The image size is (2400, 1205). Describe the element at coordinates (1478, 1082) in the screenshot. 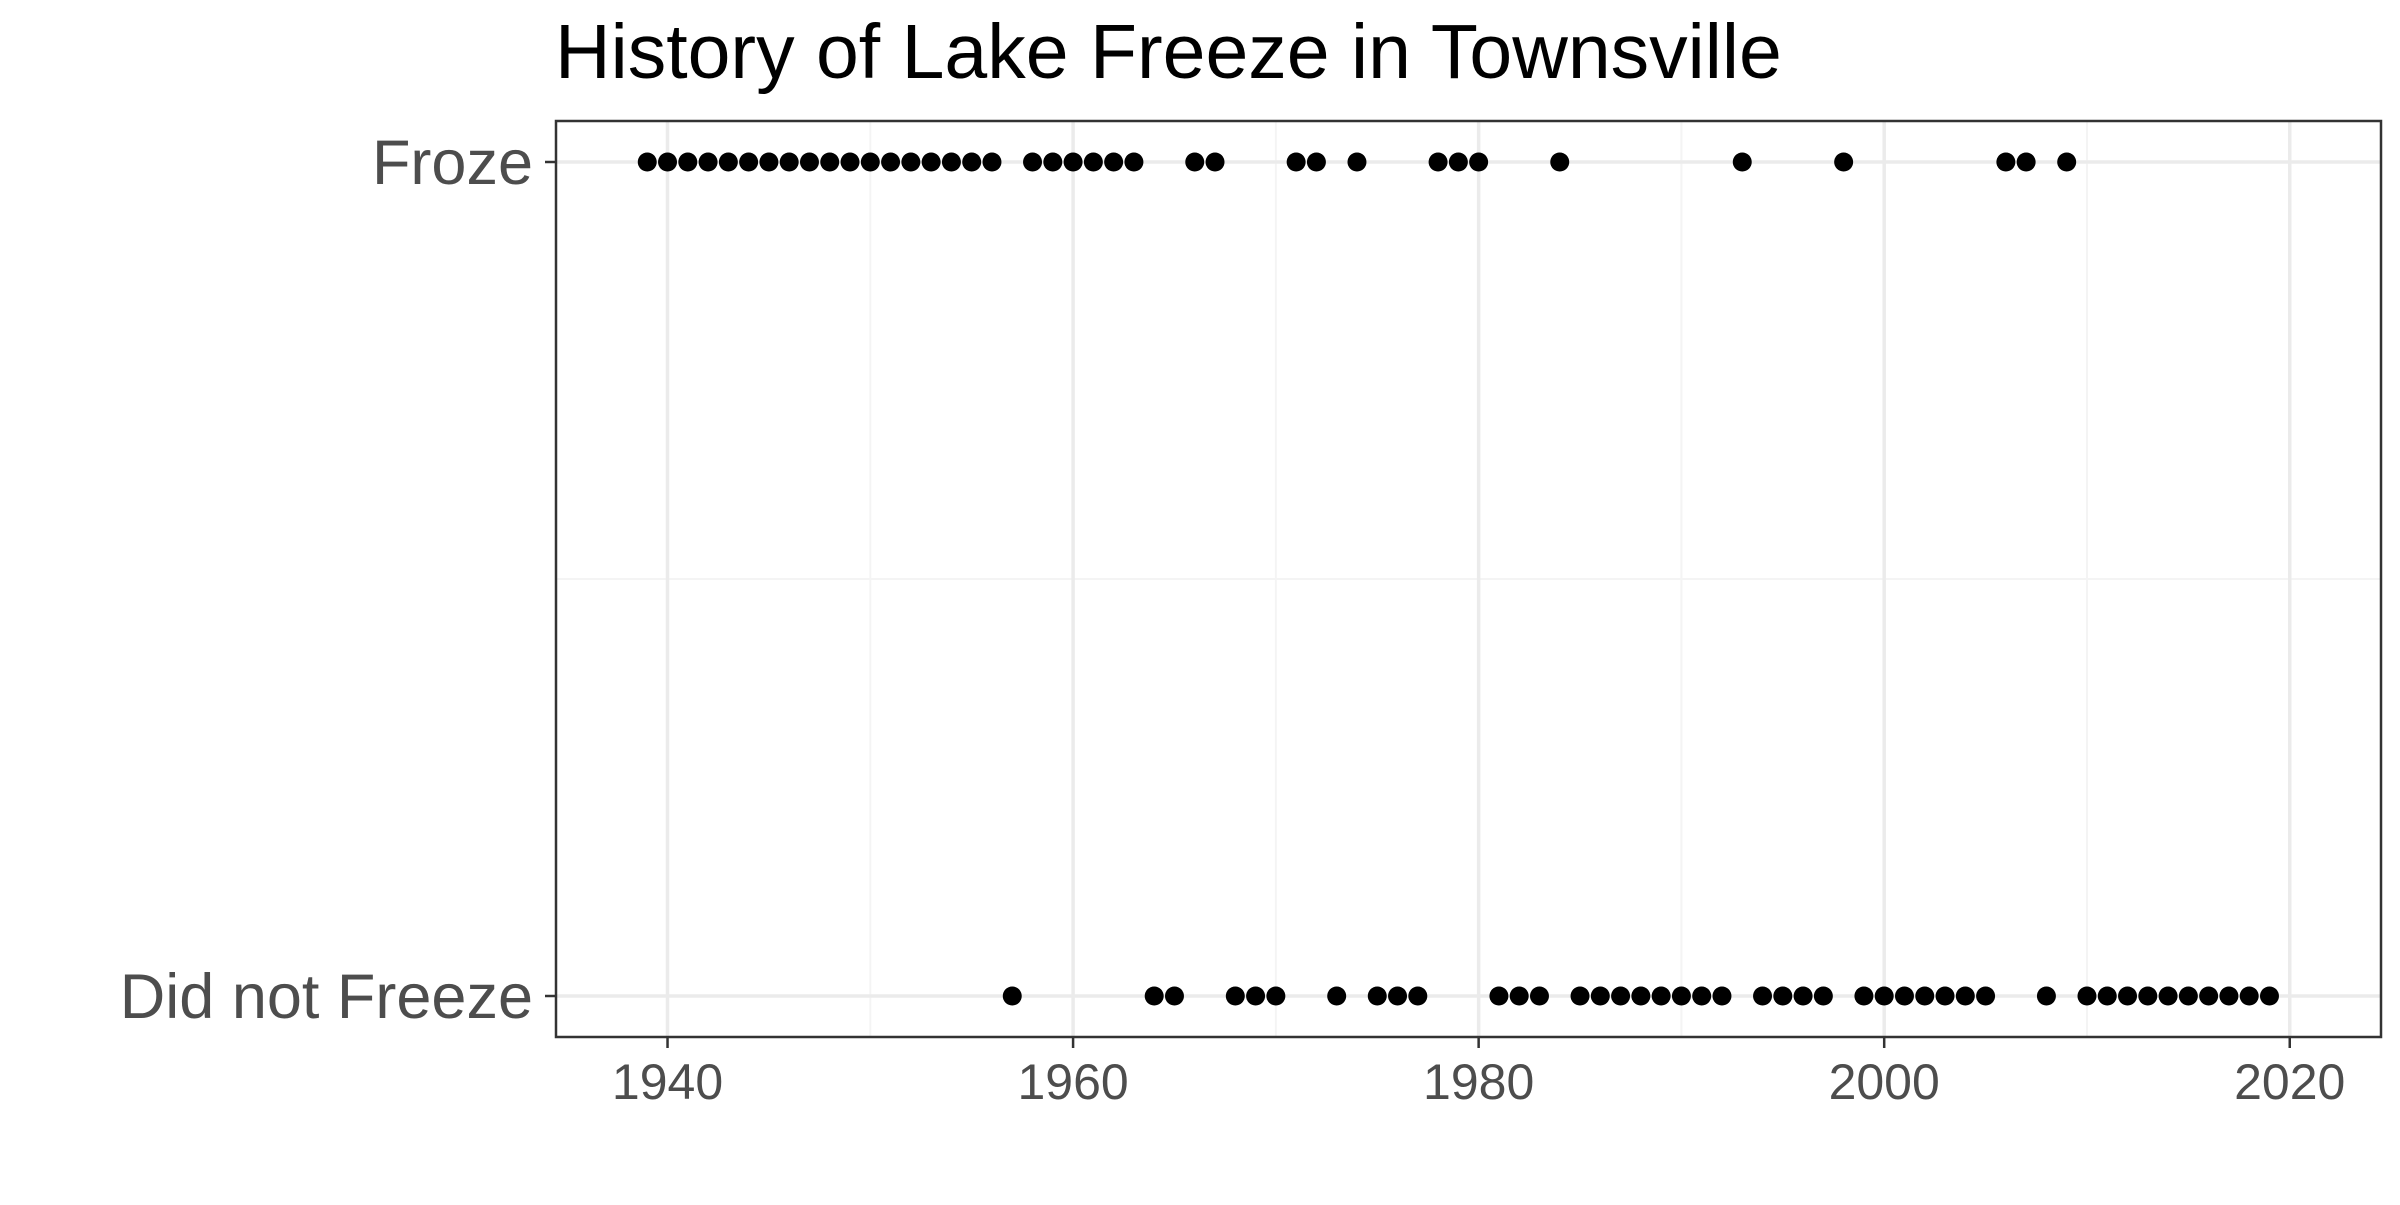

I see `x-tick-label: 1980` at that location.